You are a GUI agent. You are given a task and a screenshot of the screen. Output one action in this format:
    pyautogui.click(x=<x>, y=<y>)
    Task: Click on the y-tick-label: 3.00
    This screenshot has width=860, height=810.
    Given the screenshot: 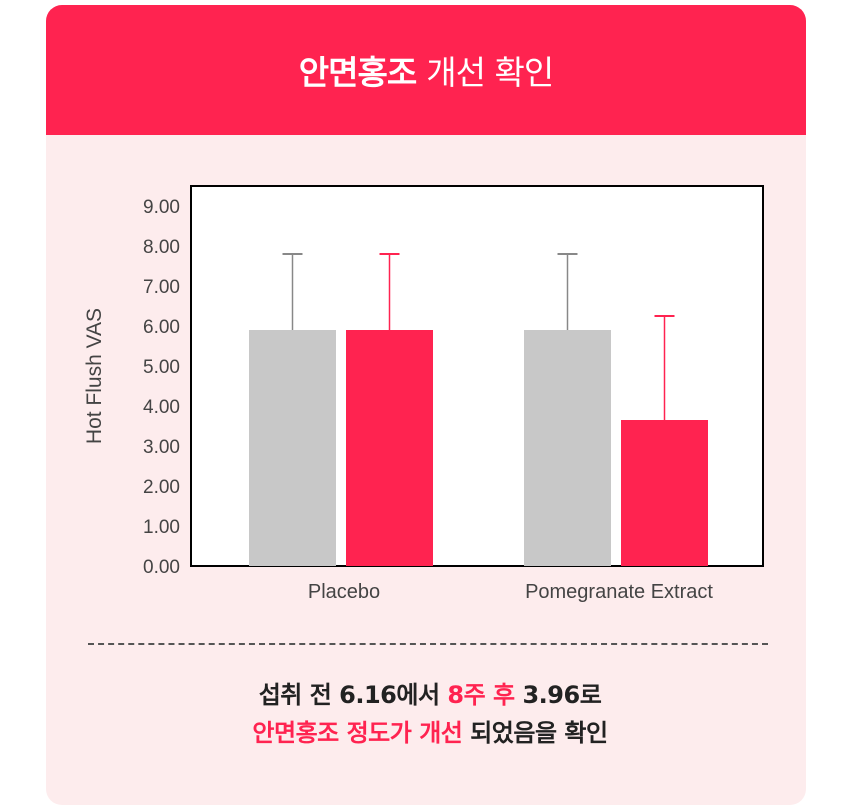 What is the action you would take?
    pyautogui.click(x=161, y=447)
    